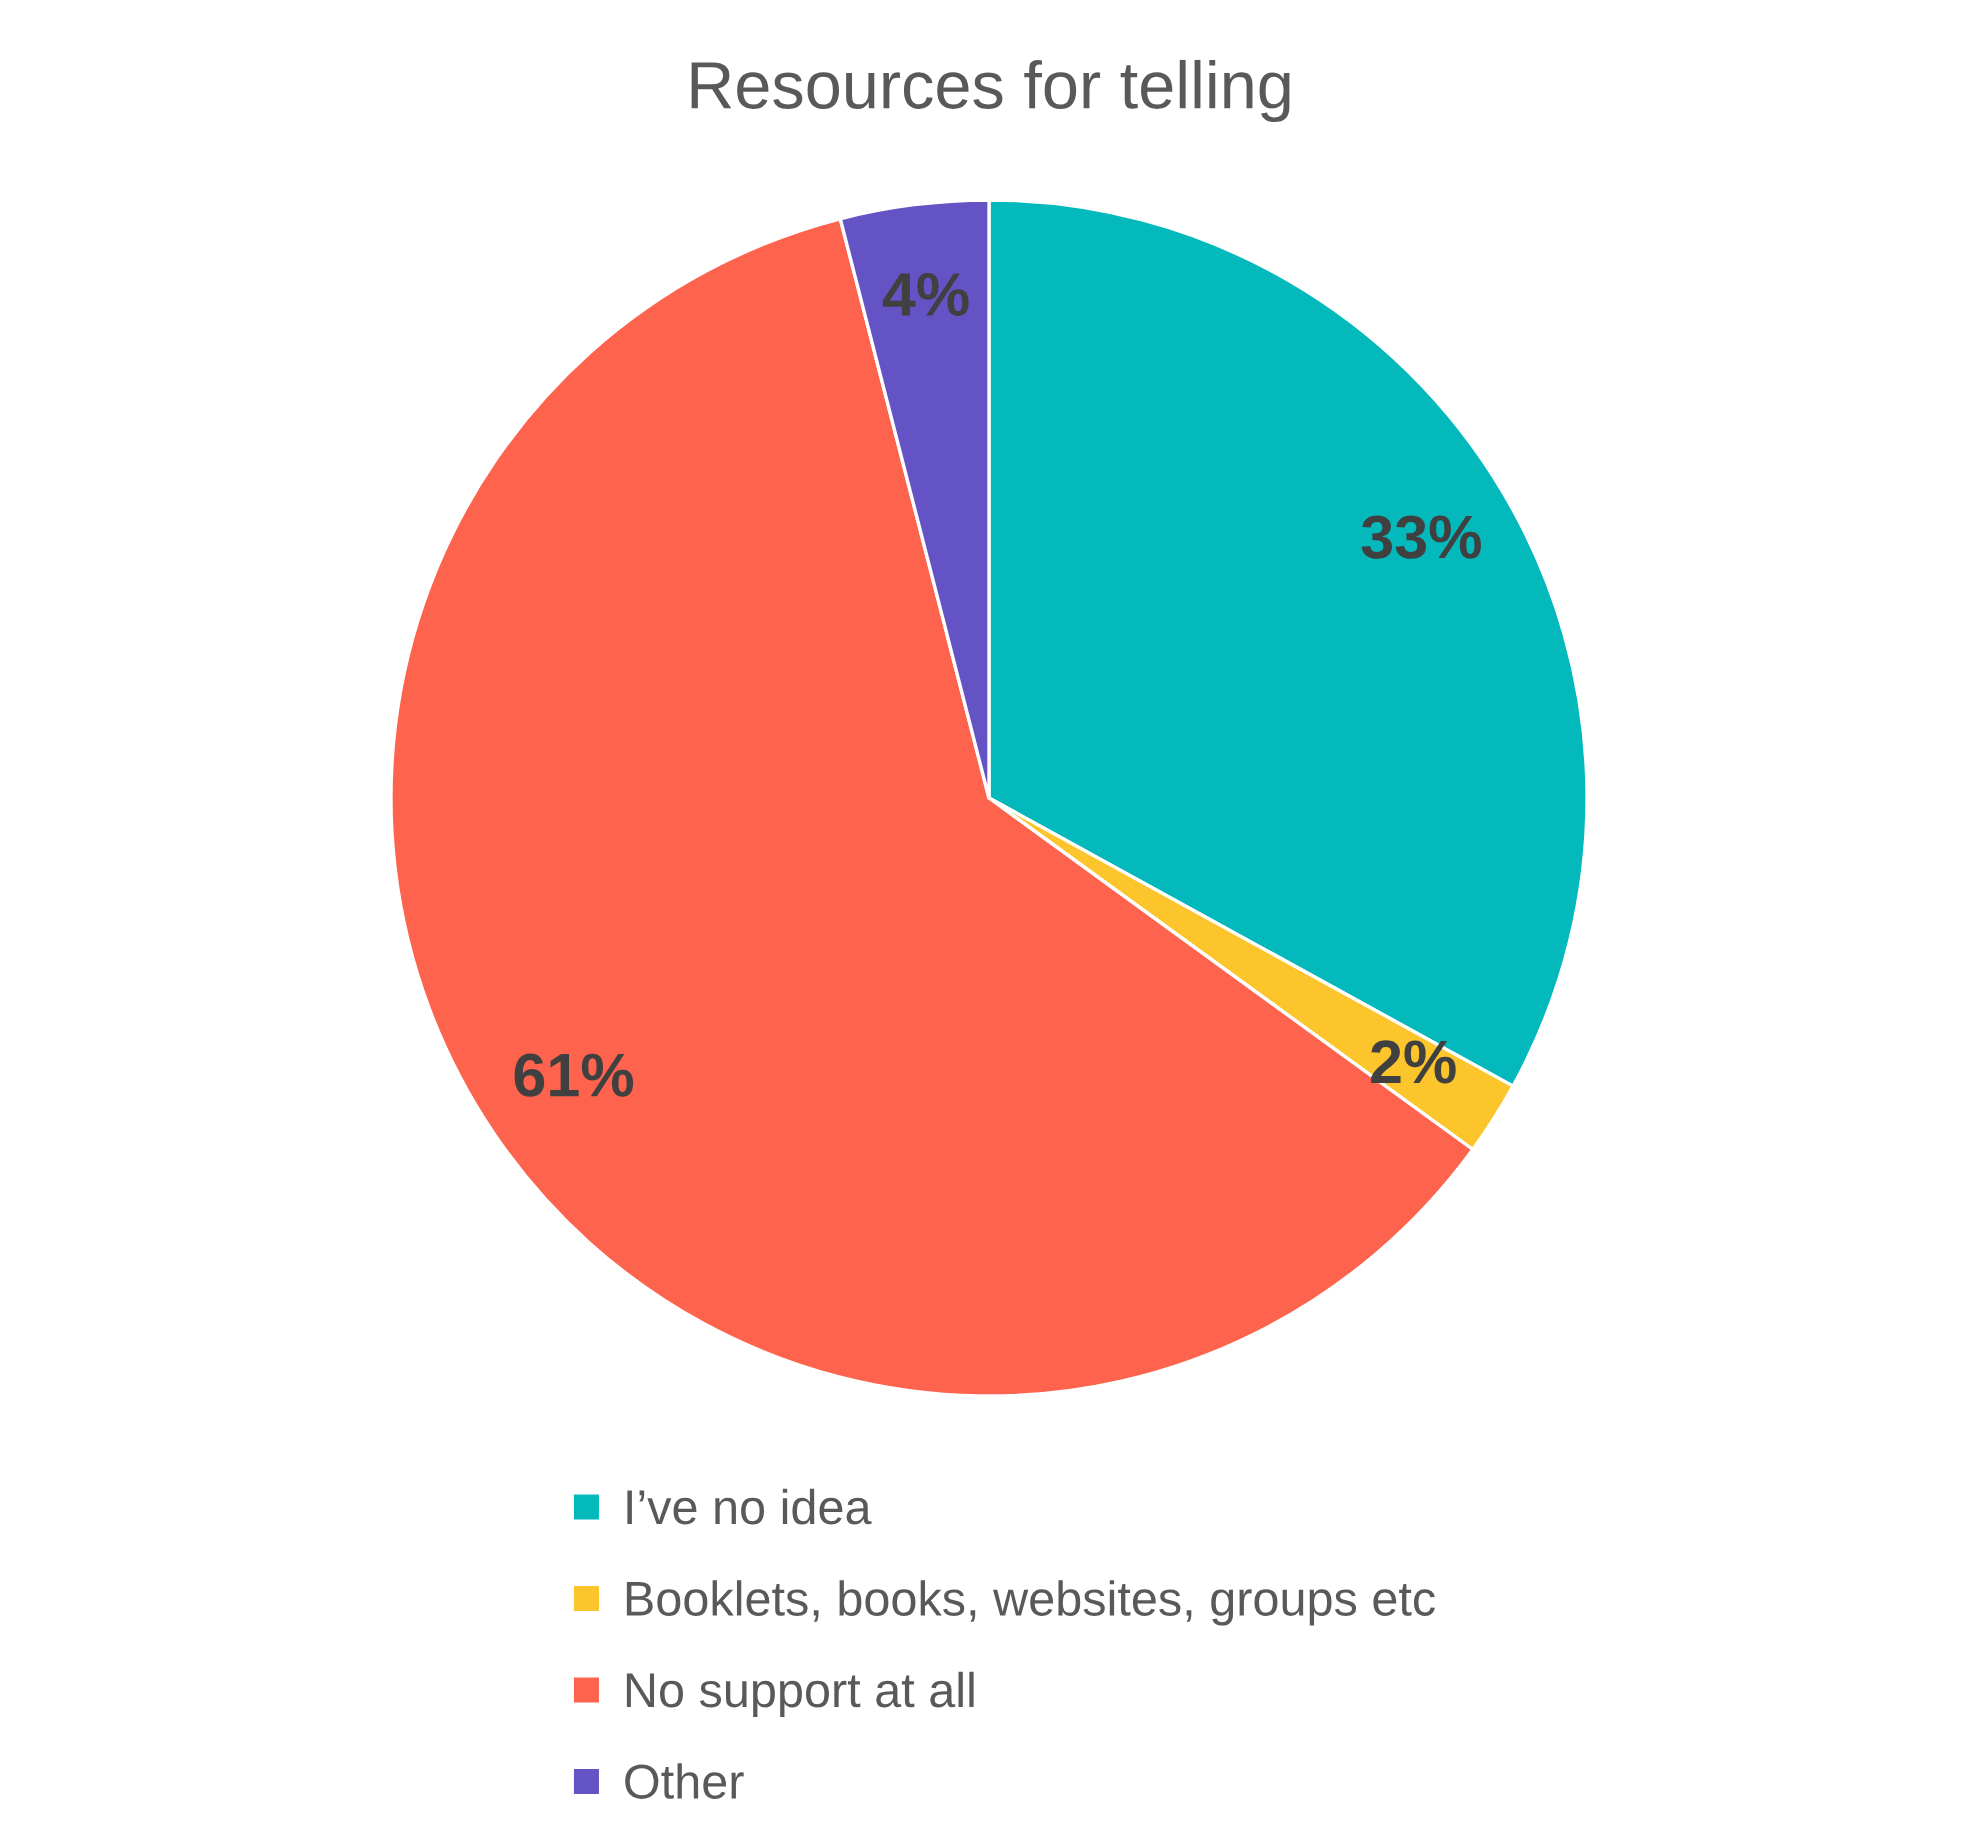 Image resolution: width=1980 pixels, height=1848 pixels. I want to click on chart-title: Resources for telling, so click(990, 91).